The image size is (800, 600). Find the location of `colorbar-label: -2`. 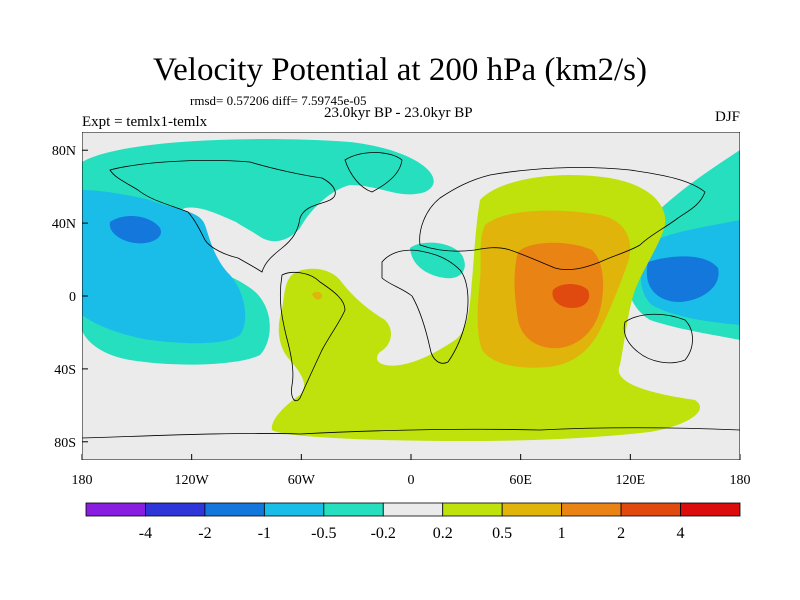

colorbar-label: -2 is located at coordinates (204, 533).